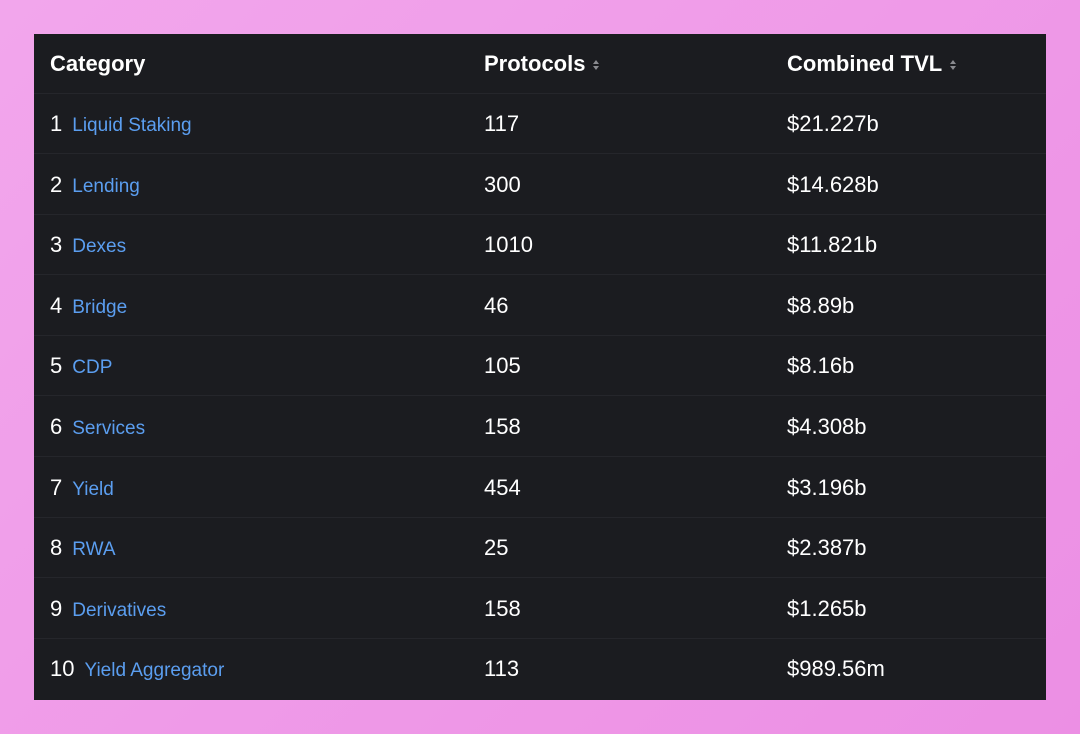 The height and width of the screenshot is (734, 1080). I want to click on protocols-cell: 117, so click(502, 123).